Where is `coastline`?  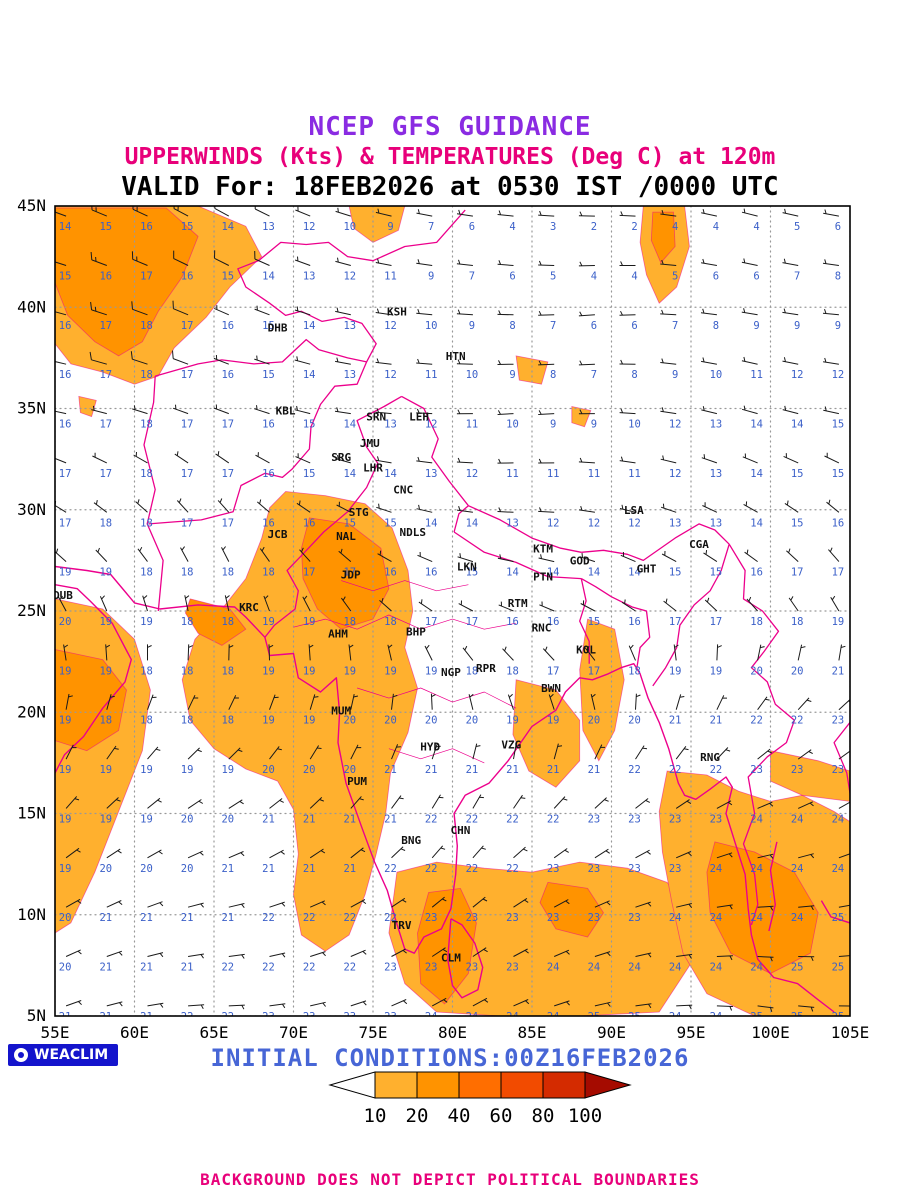
coastline is located at coordinates (465, 958).